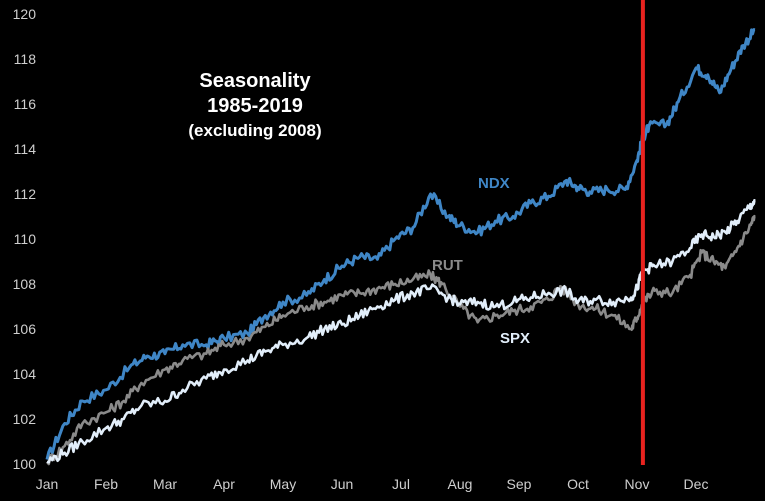 This screenshot has height=501, width=765. Describe the element at coordinates (519, 484) in the screenshot. I see `x-tick-label: Sep` at that location.